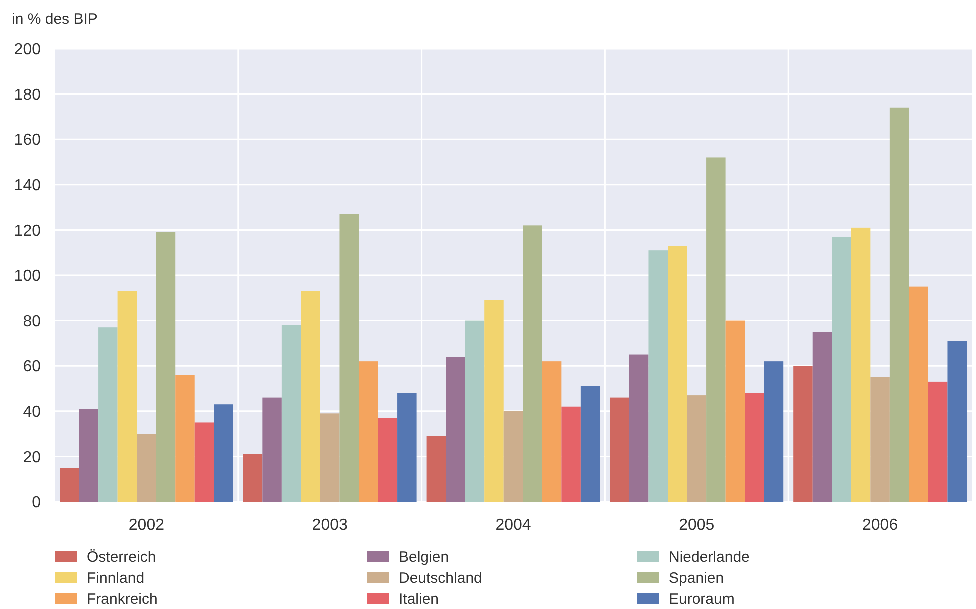  I want to click on y-tick-label: 20, so click(32, 457).